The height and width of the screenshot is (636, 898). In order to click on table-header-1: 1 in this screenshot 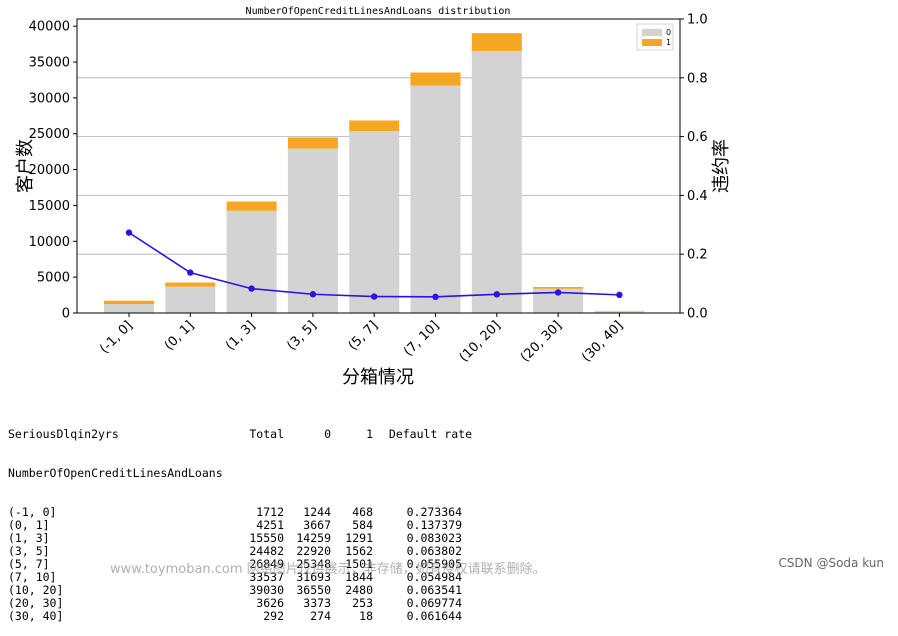, I will do `click(352, 434)`.